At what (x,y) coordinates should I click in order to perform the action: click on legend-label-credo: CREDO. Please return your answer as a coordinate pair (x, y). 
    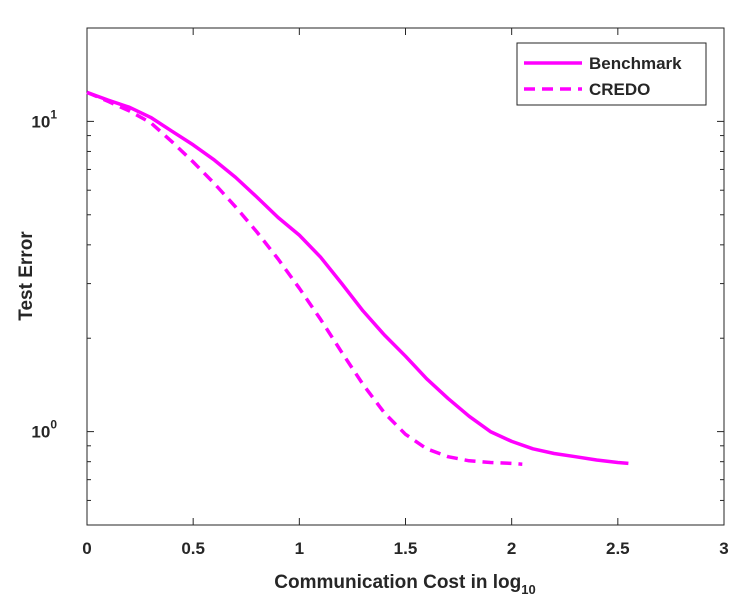
    Looking at the image, I should click on (619, 89).